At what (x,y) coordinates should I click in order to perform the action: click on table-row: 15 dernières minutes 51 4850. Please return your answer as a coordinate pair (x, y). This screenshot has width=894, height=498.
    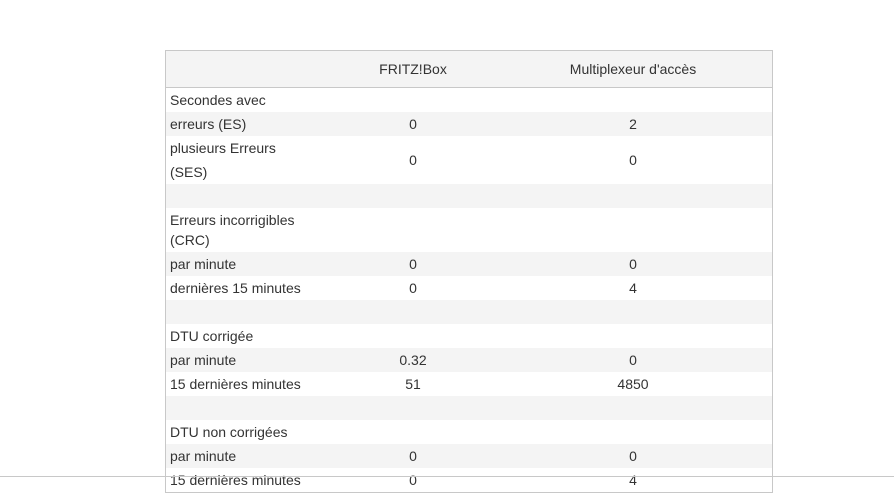
    Looking at the image, I should click on (469, 384).